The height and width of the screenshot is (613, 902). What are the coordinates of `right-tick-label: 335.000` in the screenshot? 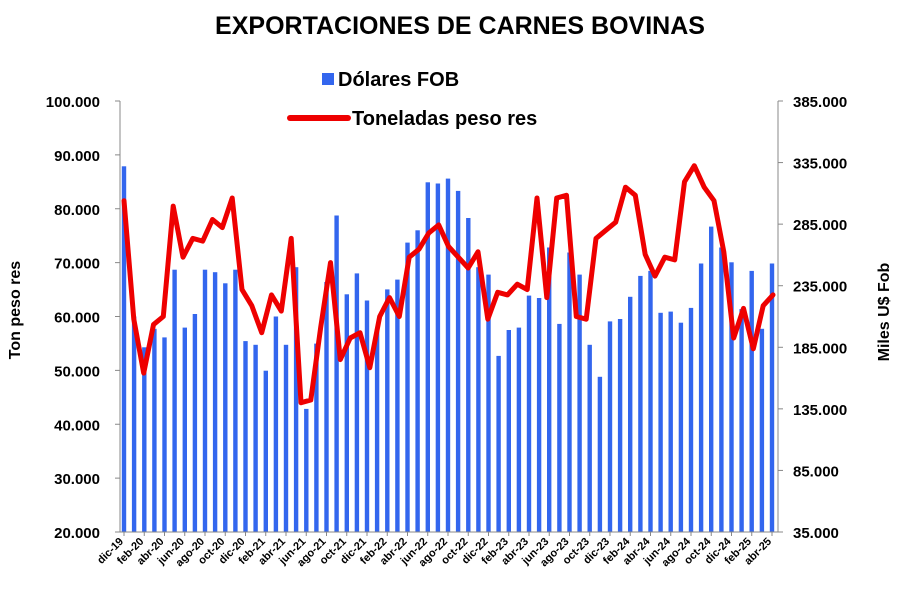 It's located at (820, 164).